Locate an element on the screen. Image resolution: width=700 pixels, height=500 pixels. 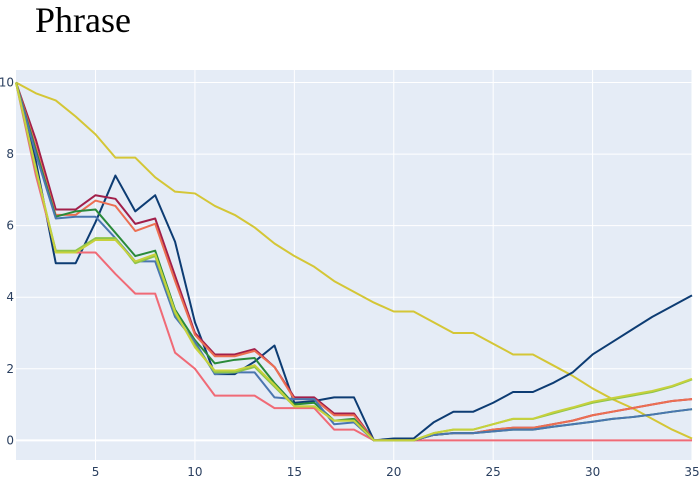
x-axis-ticks: 5 10 15 20 25 30 35 is located at coordinates (396, 472).